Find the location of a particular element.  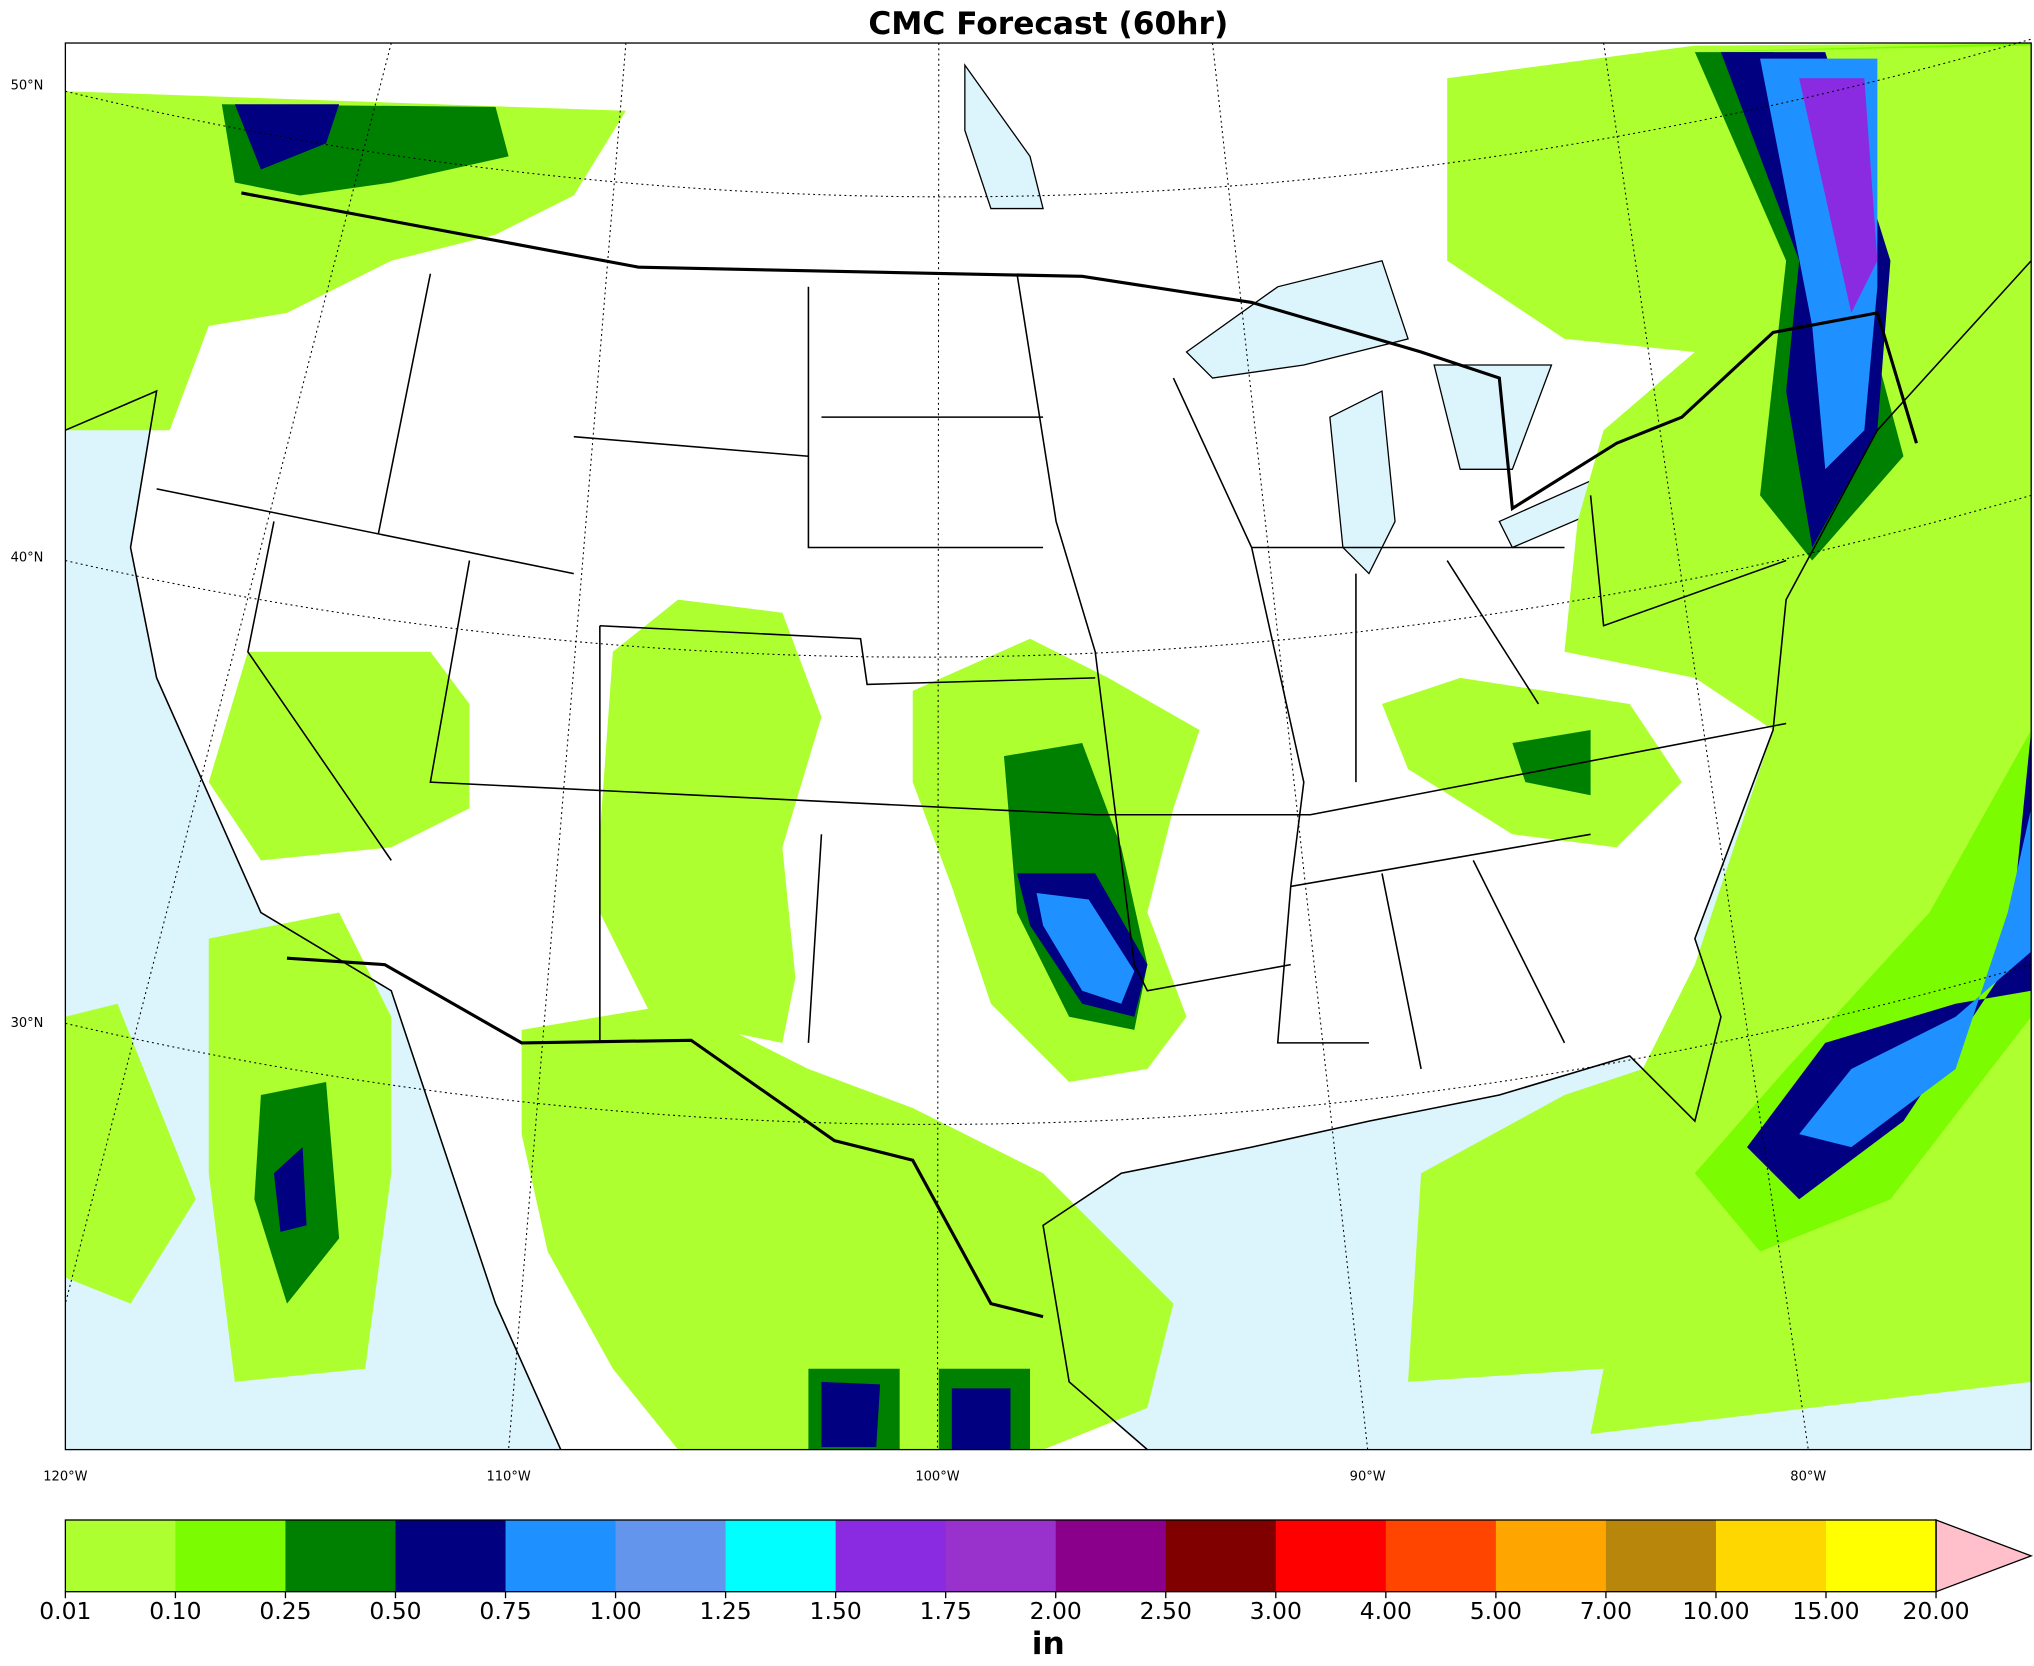

colorbar-label: 0.50 is located at coordinates (395, 1611).